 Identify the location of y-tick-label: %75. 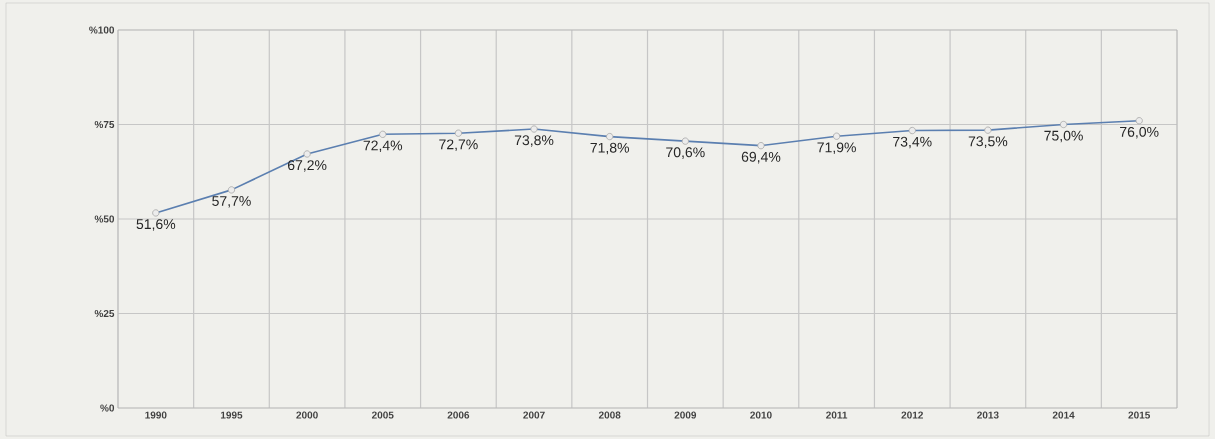
(104, 124).